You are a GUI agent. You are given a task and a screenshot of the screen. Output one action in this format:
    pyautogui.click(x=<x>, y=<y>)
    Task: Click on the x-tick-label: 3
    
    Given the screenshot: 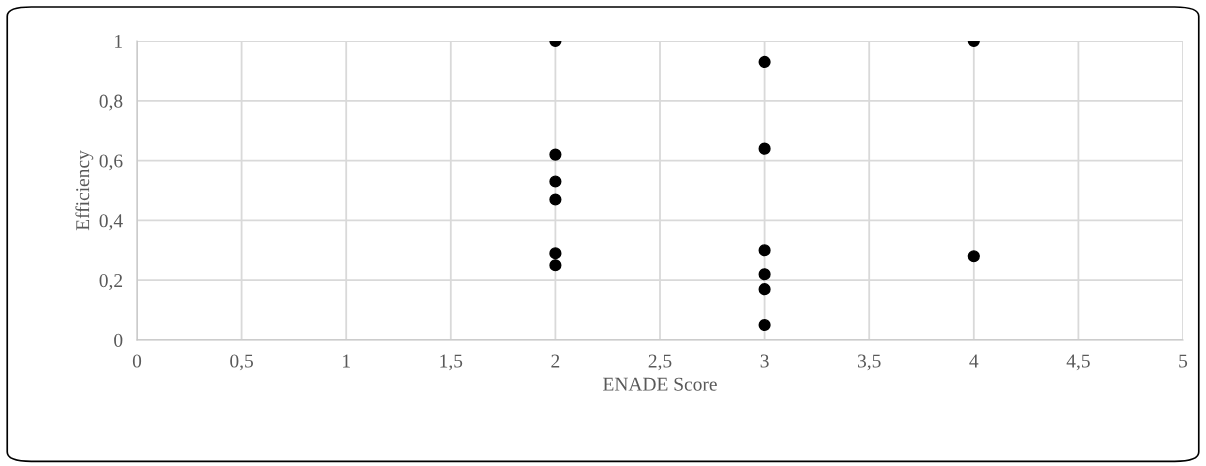 What is the action you would take?
    pyautogui.click(x=764, y=361)
    